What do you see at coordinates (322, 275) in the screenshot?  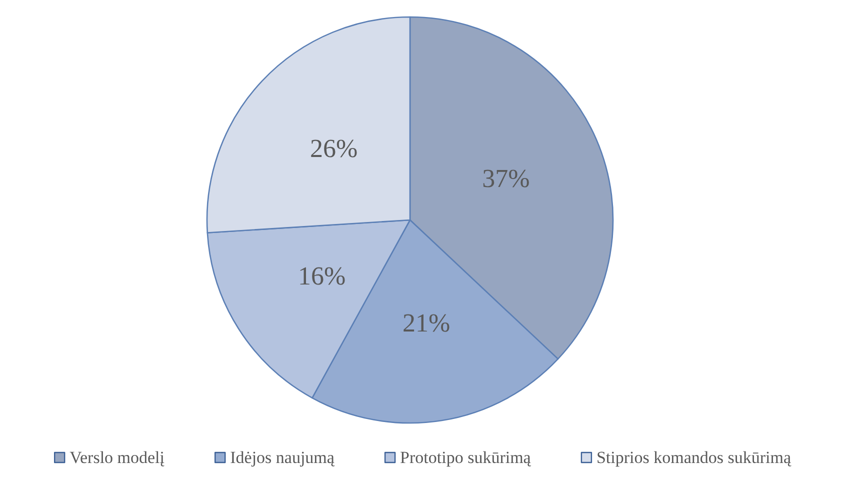 I see `data-label: 16%` at bounding box center [322, 275].